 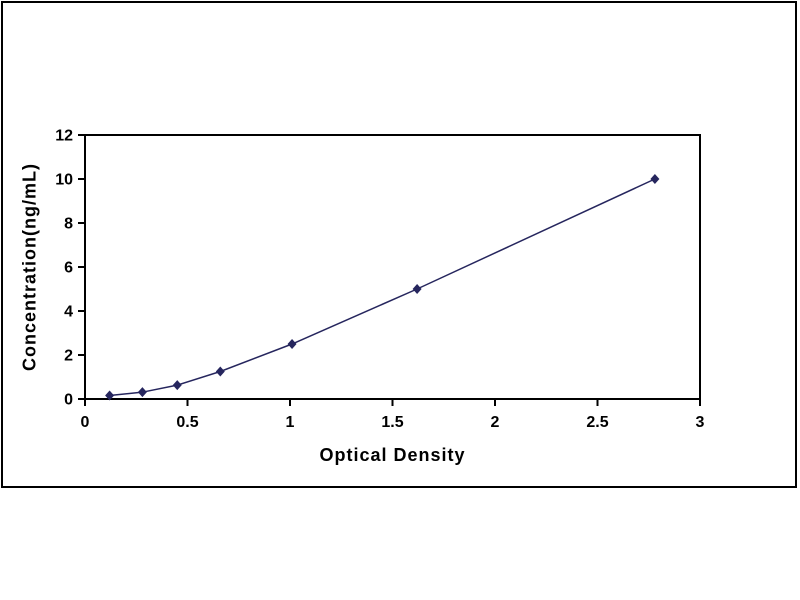 What do you see at coordinates (290, 422) in the screenshot?
I see `x-tick-label: 1` at bounding box center [290, 422].